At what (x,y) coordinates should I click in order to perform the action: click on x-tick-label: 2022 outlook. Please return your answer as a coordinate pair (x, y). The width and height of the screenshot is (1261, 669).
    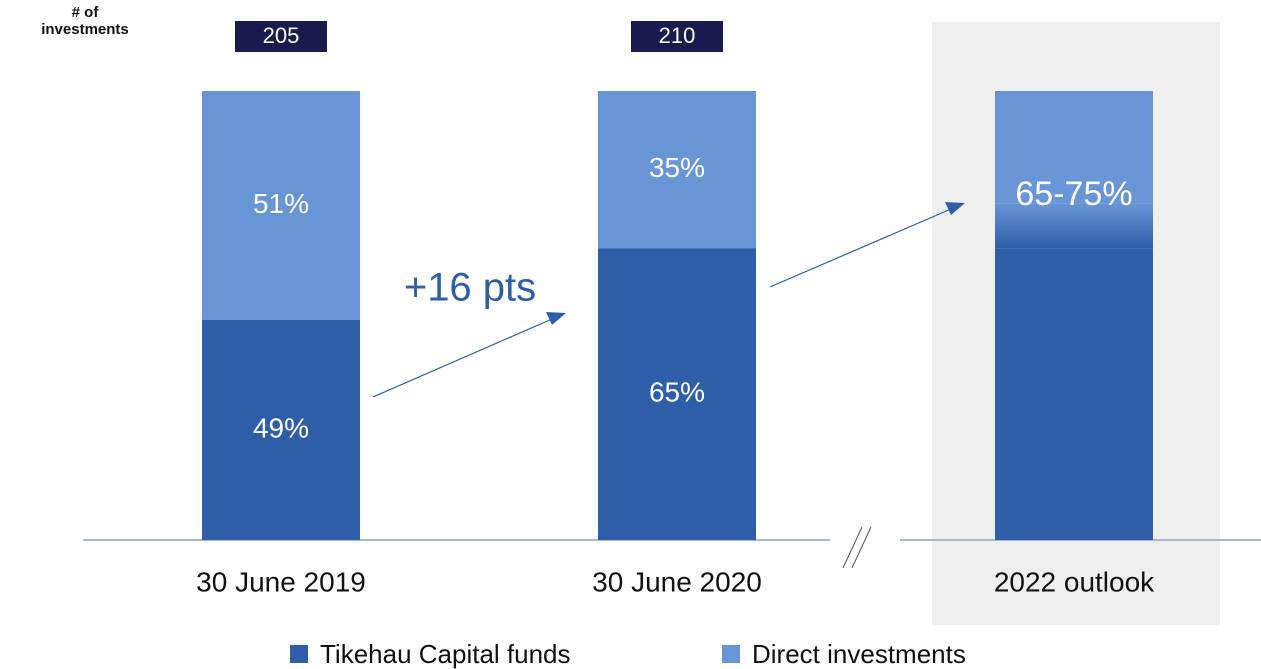
    Looking at the image, I should click on (1074, 581).